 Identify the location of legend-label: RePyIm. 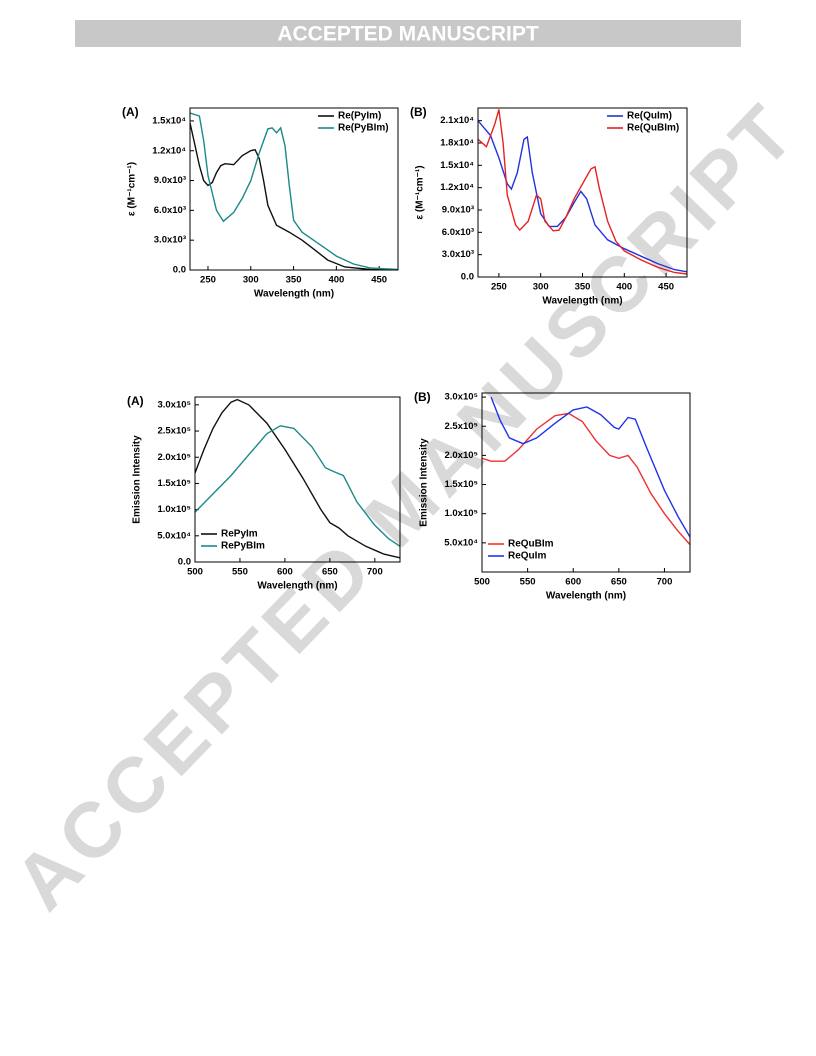
(239, 534).